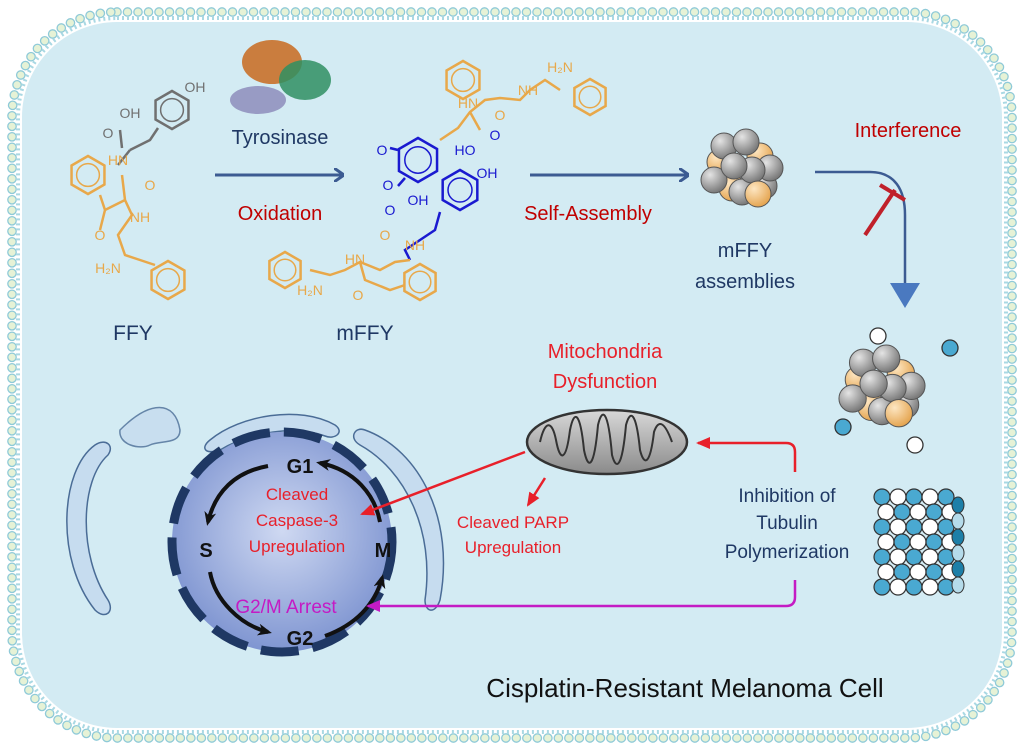 Image resolution: width=1024 pixels, height=750 pixels. I want to click on peptide-ball, so click(852, 398).